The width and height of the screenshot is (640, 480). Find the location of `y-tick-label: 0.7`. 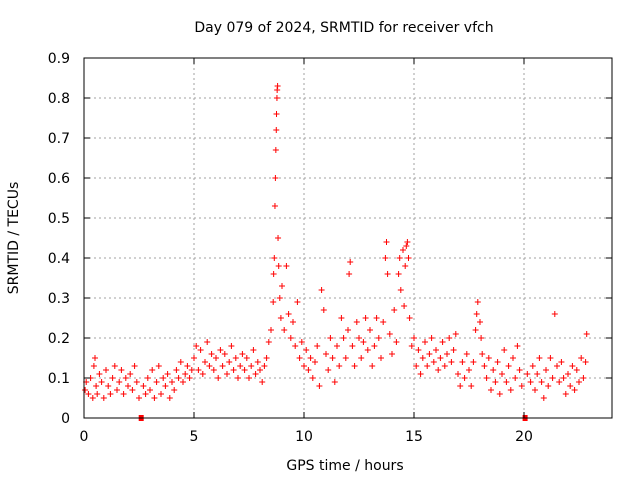

y-tick-label: 0.7 is located at coordinates (59, 139).